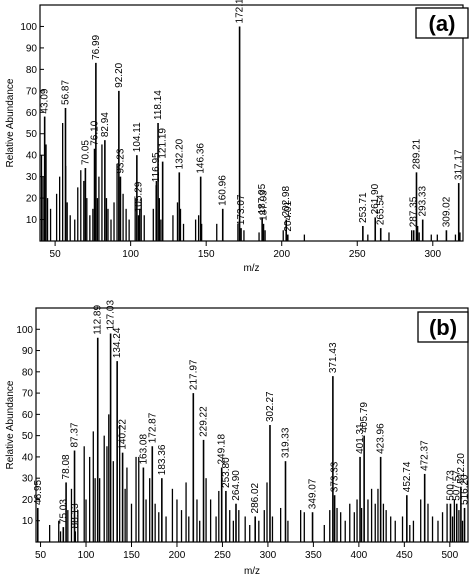 The image size is (474, 578). Describe the element at coordinates (162, 459) in the screenshot. I see `peak-label: 183.36` at that location.